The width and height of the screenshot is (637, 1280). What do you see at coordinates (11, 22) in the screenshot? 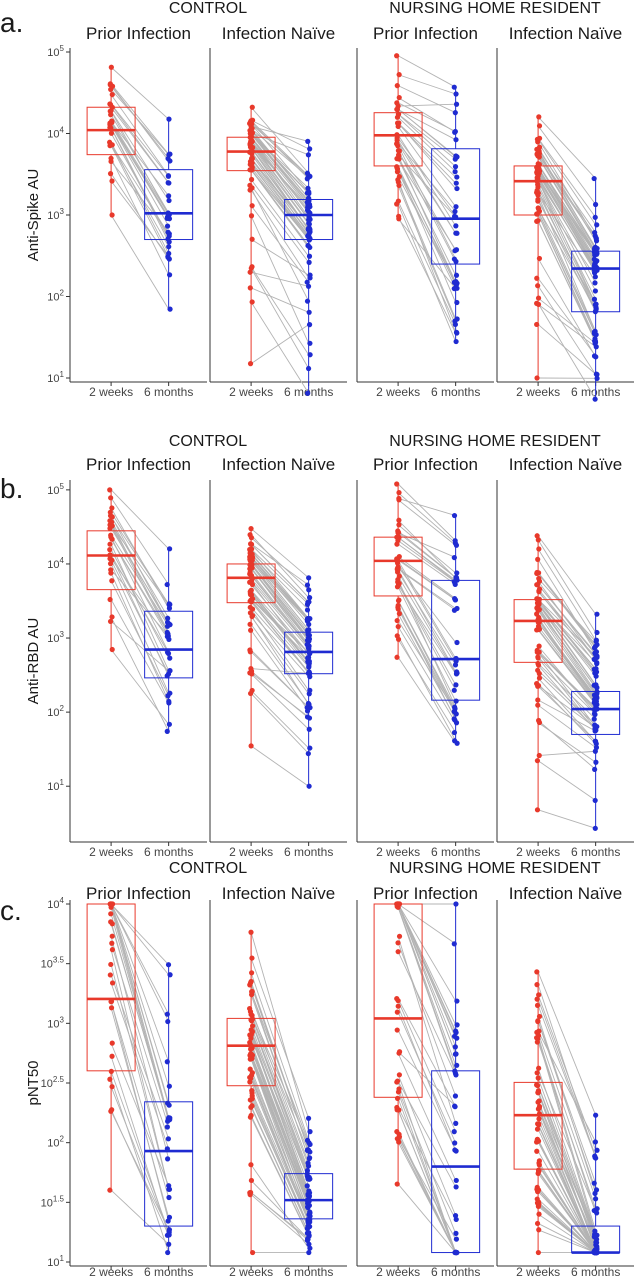
I see `panel-label: a.` at bounding box center [11, 22].